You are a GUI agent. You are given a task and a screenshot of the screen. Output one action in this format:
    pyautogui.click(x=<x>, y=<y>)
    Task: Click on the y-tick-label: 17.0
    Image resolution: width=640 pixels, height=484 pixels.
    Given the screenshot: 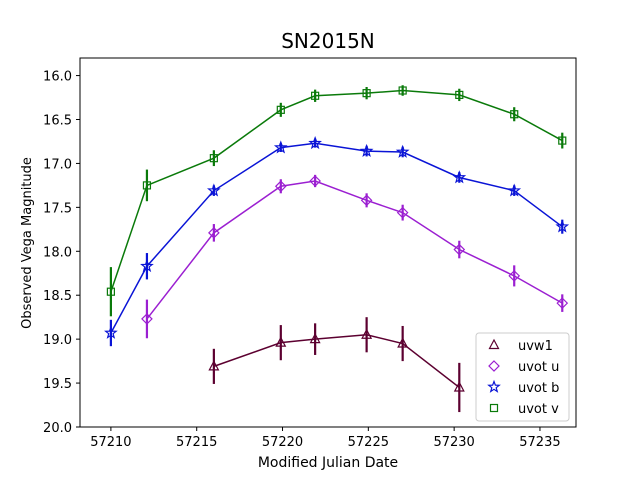 What is the action you would take?
    pyautogui.click(x=57, y=164)
    